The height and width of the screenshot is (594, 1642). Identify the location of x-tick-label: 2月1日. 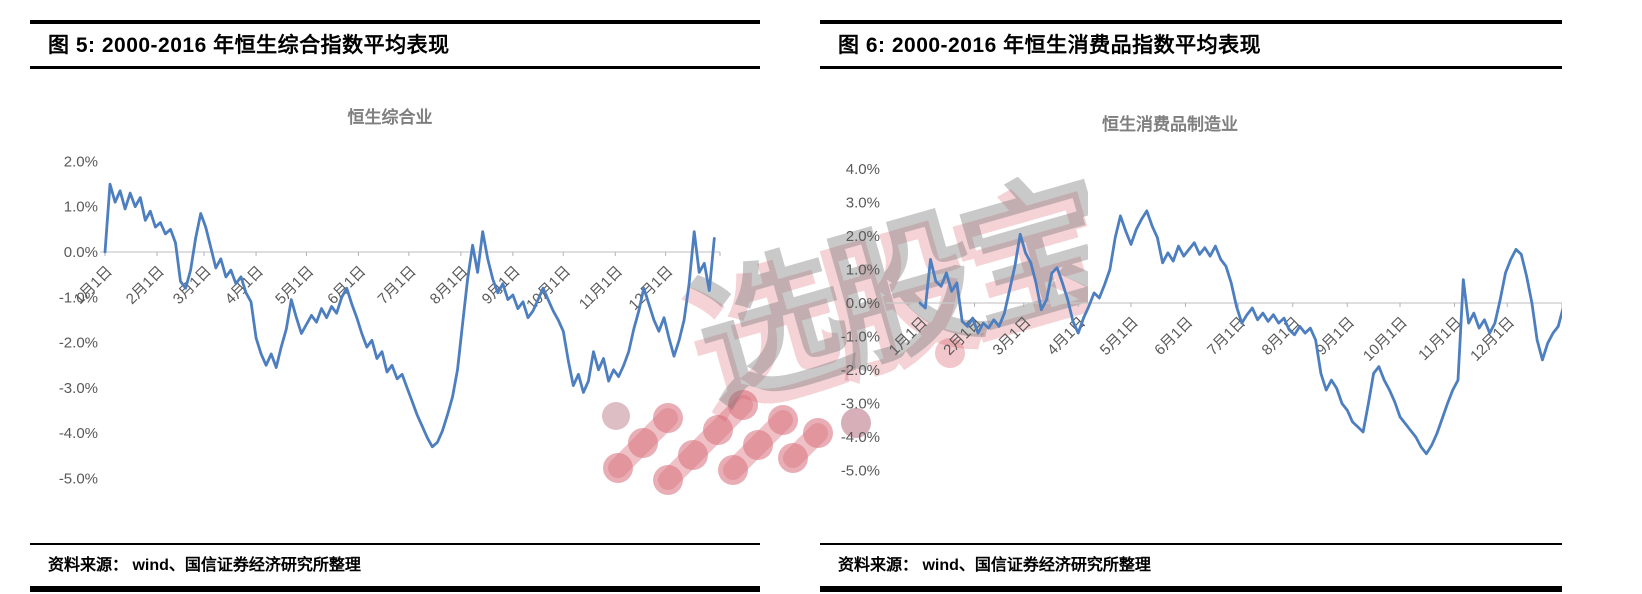
(145, 285).